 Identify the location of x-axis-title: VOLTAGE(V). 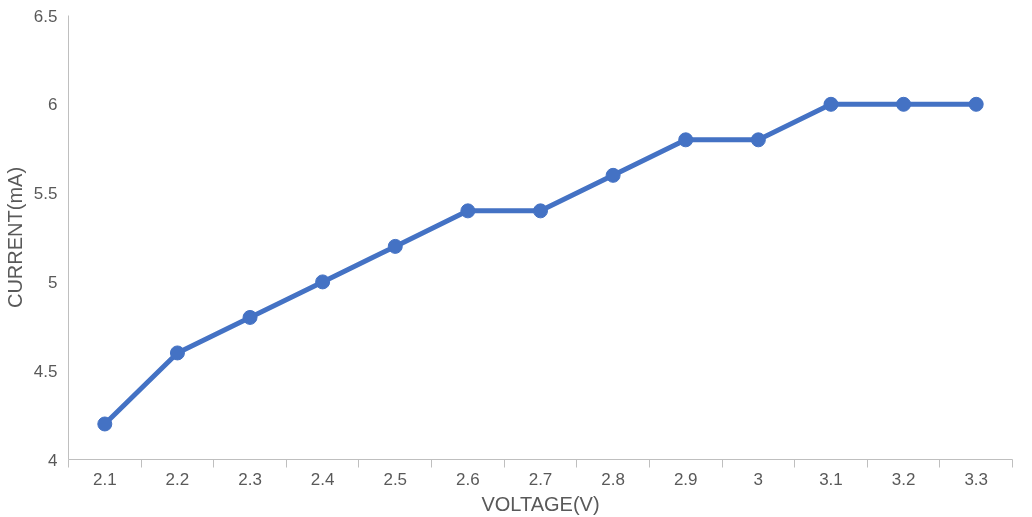
(540, 503).